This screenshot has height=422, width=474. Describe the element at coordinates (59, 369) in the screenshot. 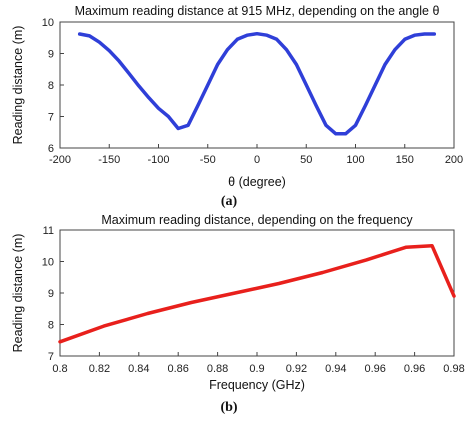

I see `x-tick-label: 0.8` at that location.